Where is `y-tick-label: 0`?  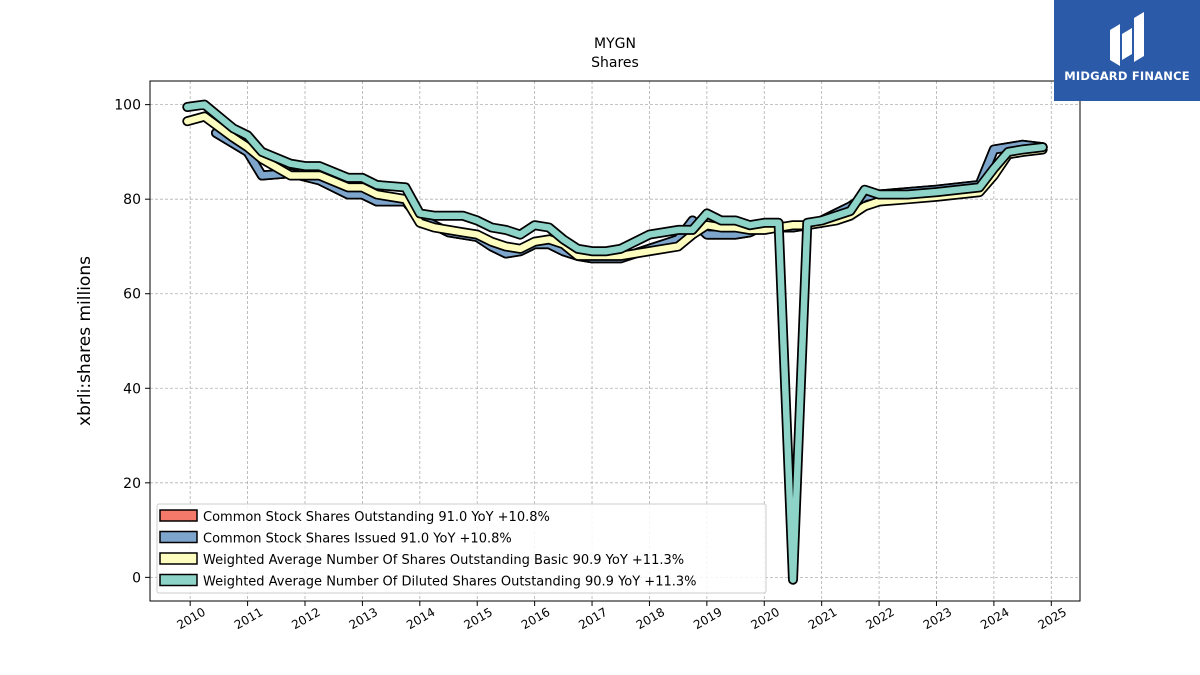
y-tick-label: 0 is located at coordinates (136, 578).